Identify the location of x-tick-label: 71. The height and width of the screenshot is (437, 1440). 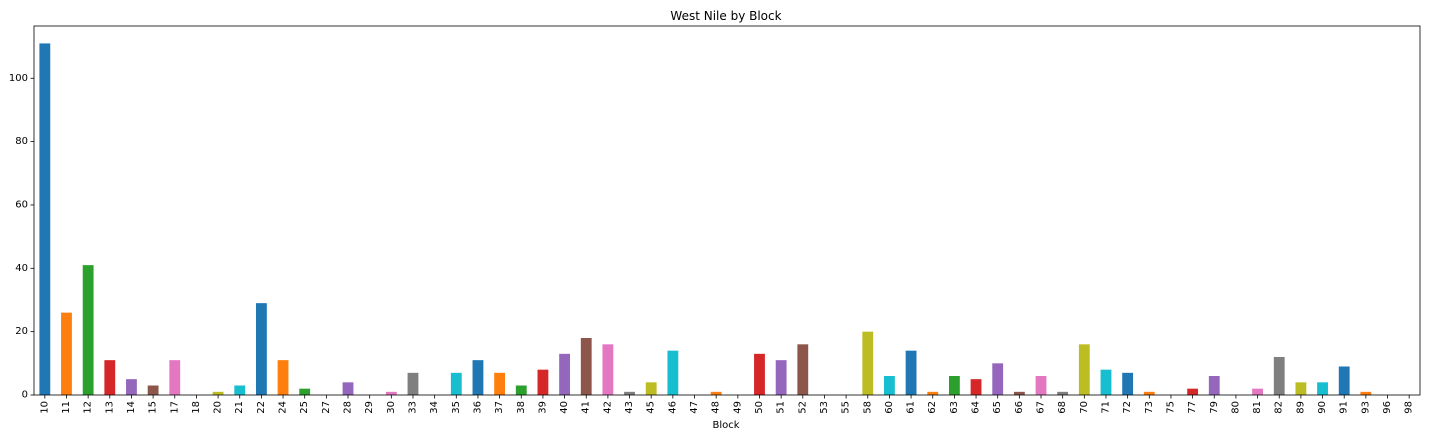
(1105, 407).